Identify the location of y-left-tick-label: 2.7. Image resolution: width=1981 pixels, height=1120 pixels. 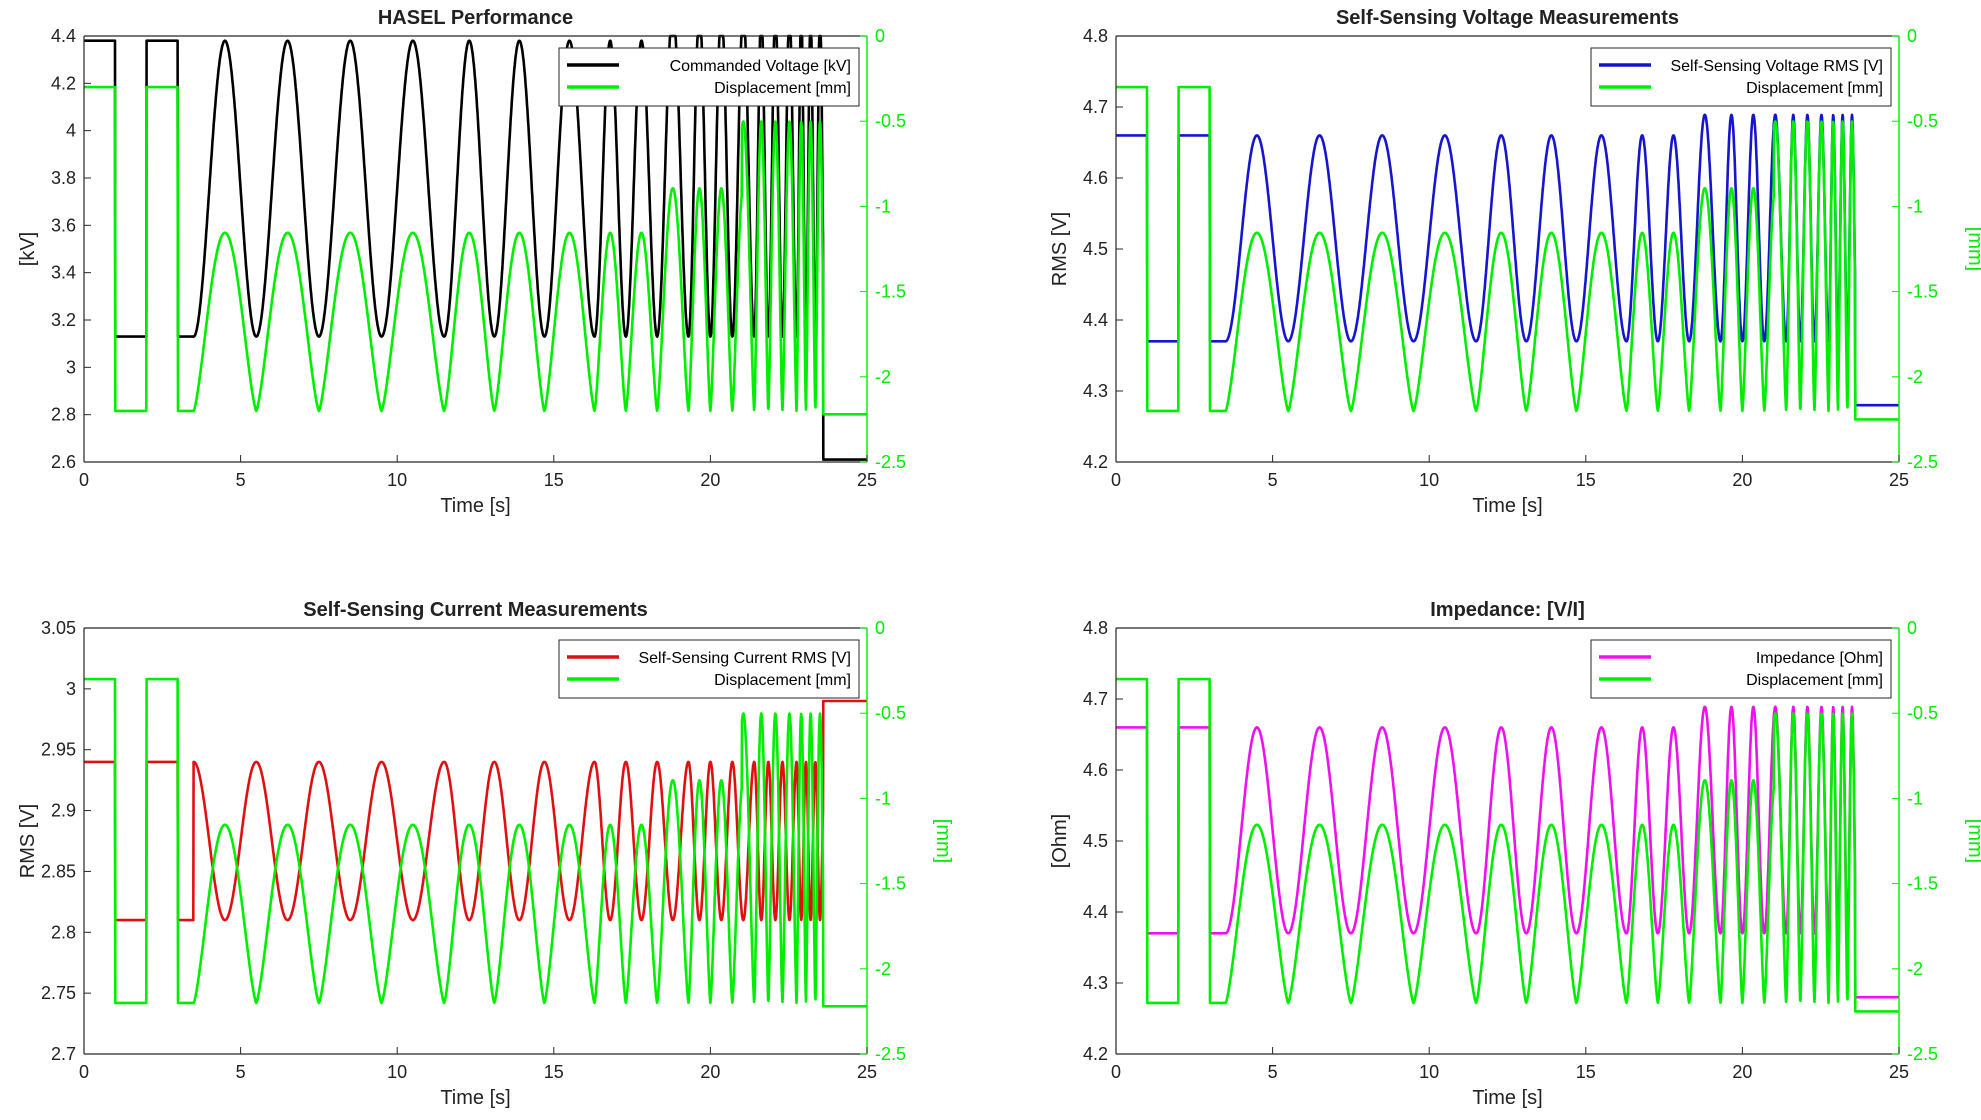
(63, 1054).